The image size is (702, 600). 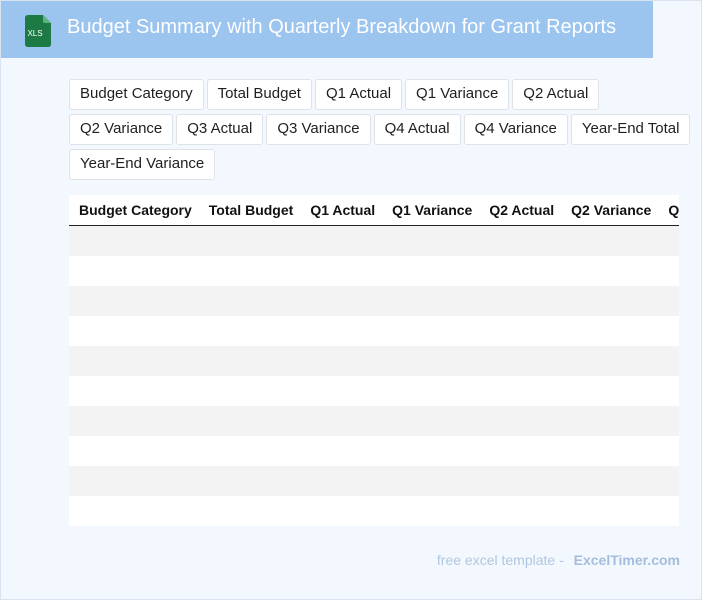 What do you see at coordinates (431, 210) in the screenshot?
I see `header-q1-variance: Q1 Variance` at bounding box center [431, 210].